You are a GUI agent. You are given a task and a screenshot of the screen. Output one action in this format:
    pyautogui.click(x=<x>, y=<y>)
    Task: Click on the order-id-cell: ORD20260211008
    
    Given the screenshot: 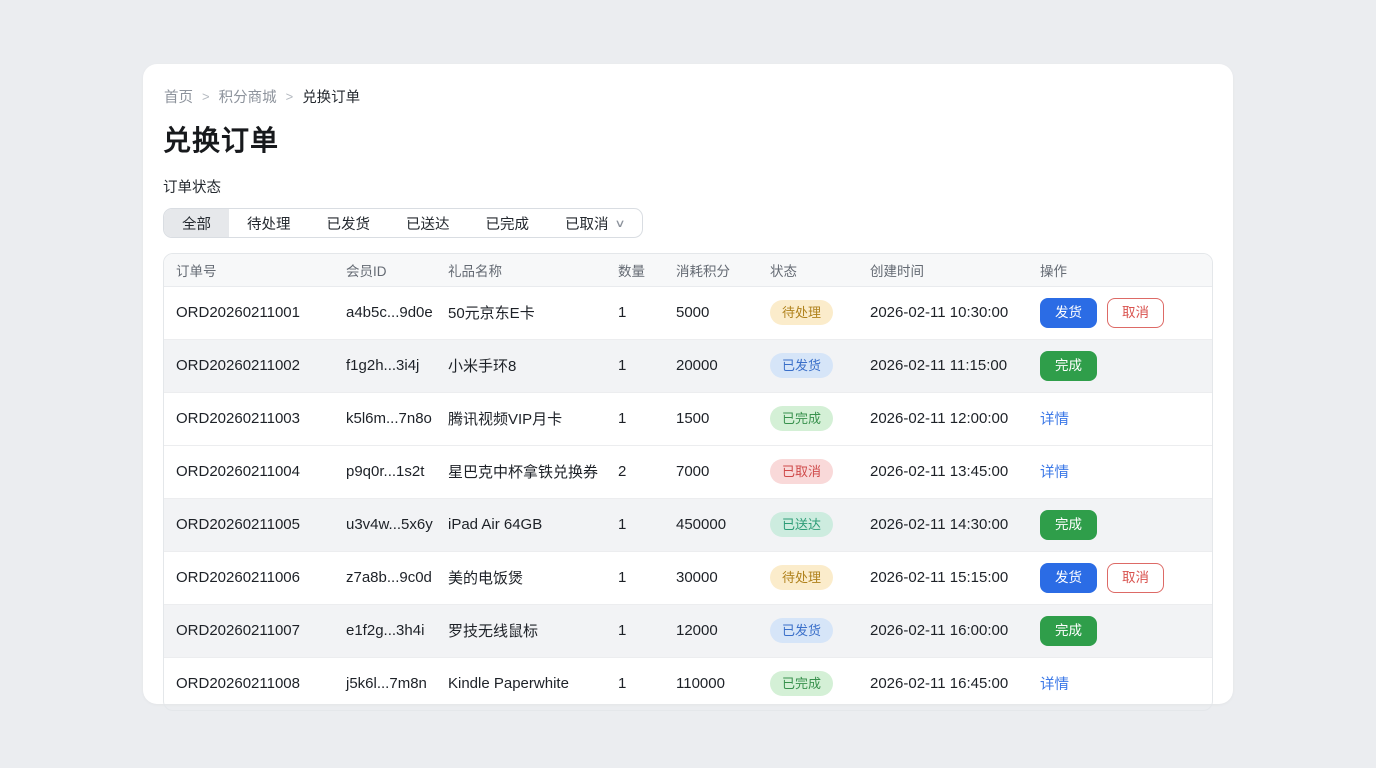 What is the action you would take?
    pyautogui.click(x=238, y=684)
    